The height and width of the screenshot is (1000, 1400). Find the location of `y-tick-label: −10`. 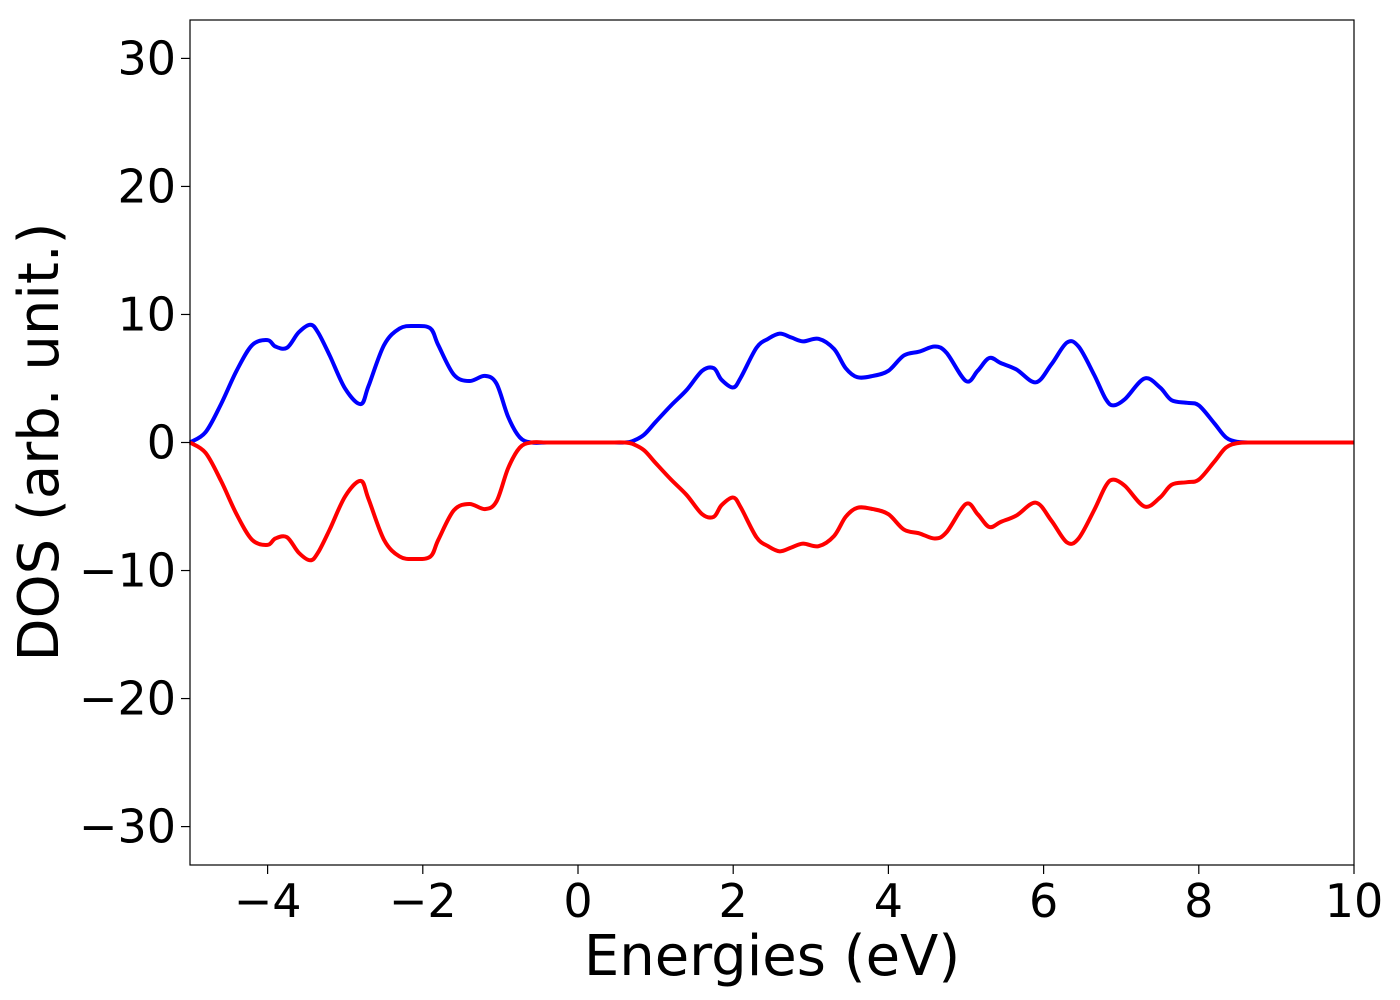

y-tick-label: −10 is located at coordinates (127, 571).